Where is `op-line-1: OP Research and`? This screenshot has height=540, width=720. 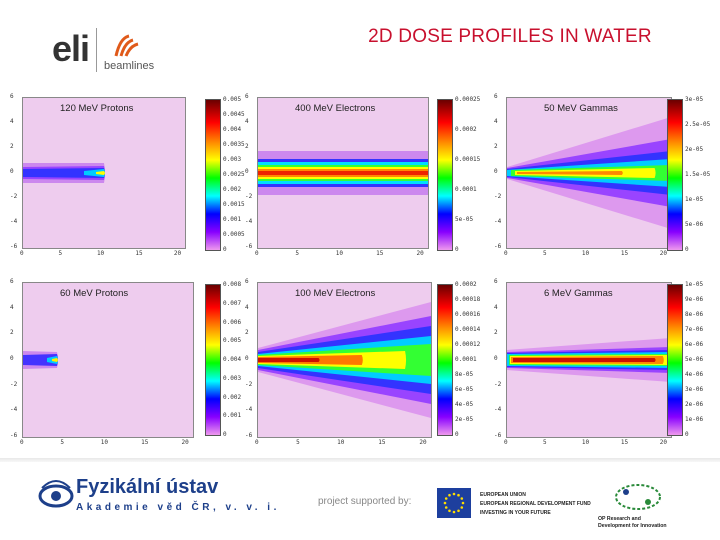 op-line-1: OP Research and is located at coordinates (619, 519).